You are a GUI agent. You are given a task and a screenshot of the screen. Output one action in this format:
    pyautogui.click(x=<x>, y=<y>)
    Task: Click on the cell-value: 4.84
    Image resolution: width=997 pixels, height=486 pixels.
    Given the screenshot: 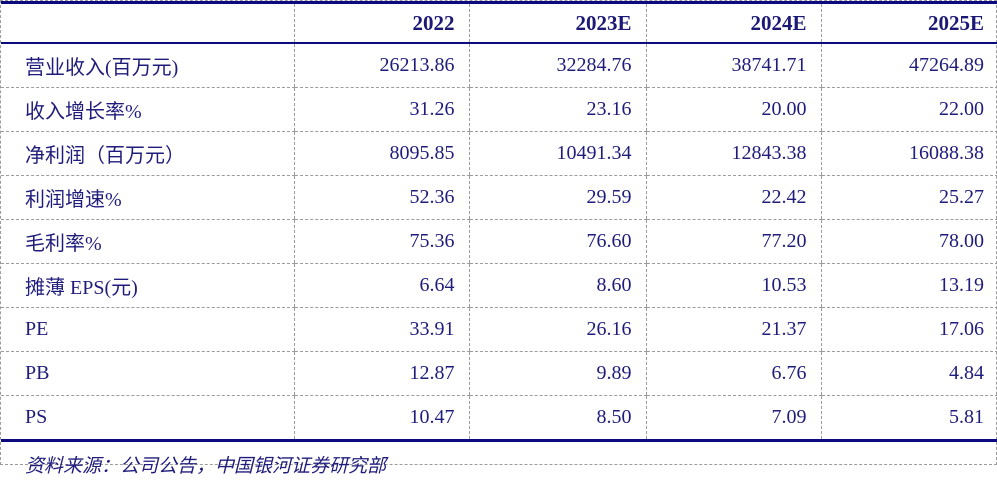 What is the action you would take?
    pyautogui.click(x=909, y=374)
    